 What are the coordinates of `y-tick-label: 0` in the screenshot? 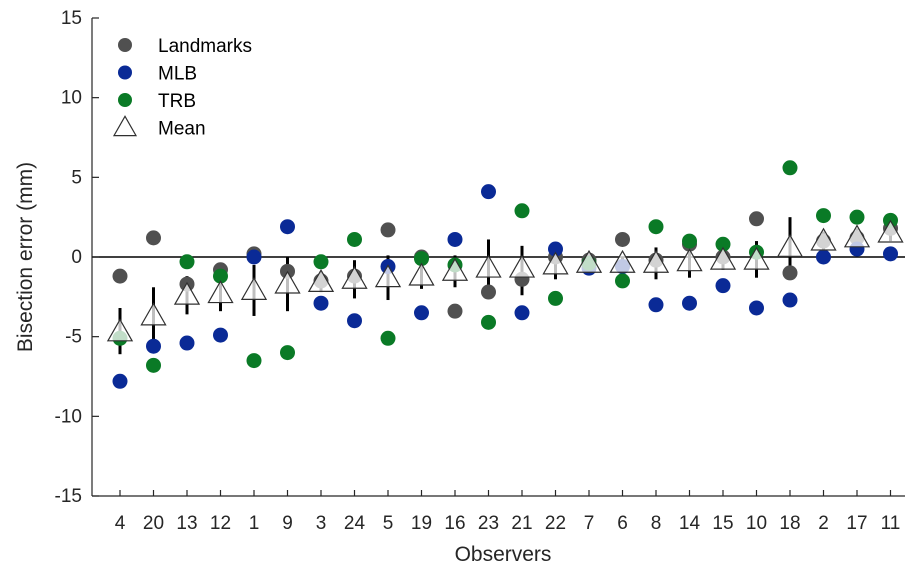 It's located at (76, 257).